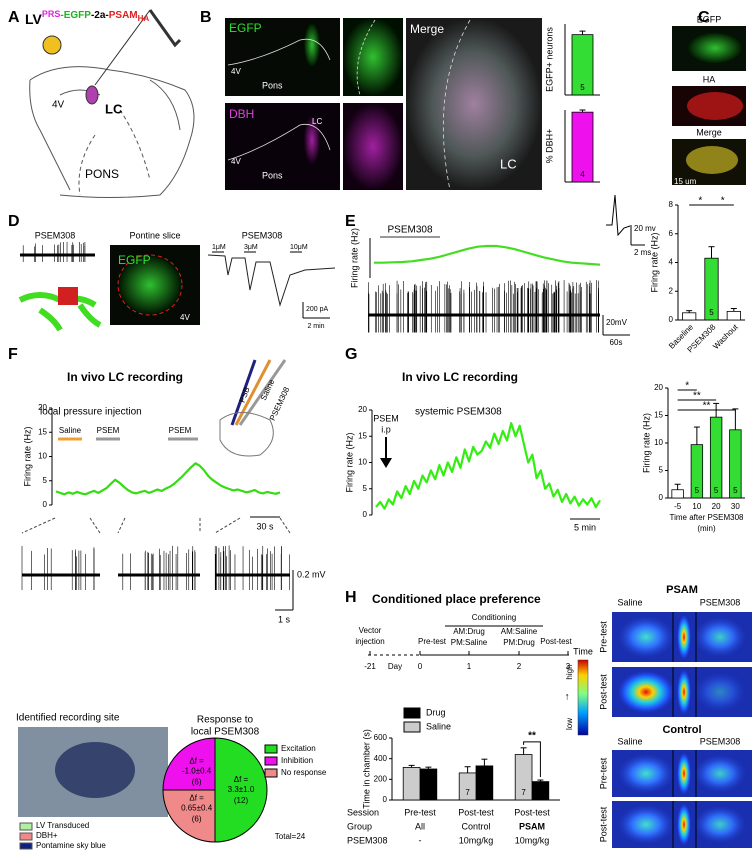 Image resolution: width=756 pixels, height=850 pixels. What do you see at coordinates (102, 174) in the screenshot?
I see `label: PONS` at bounding box center [102, 174].